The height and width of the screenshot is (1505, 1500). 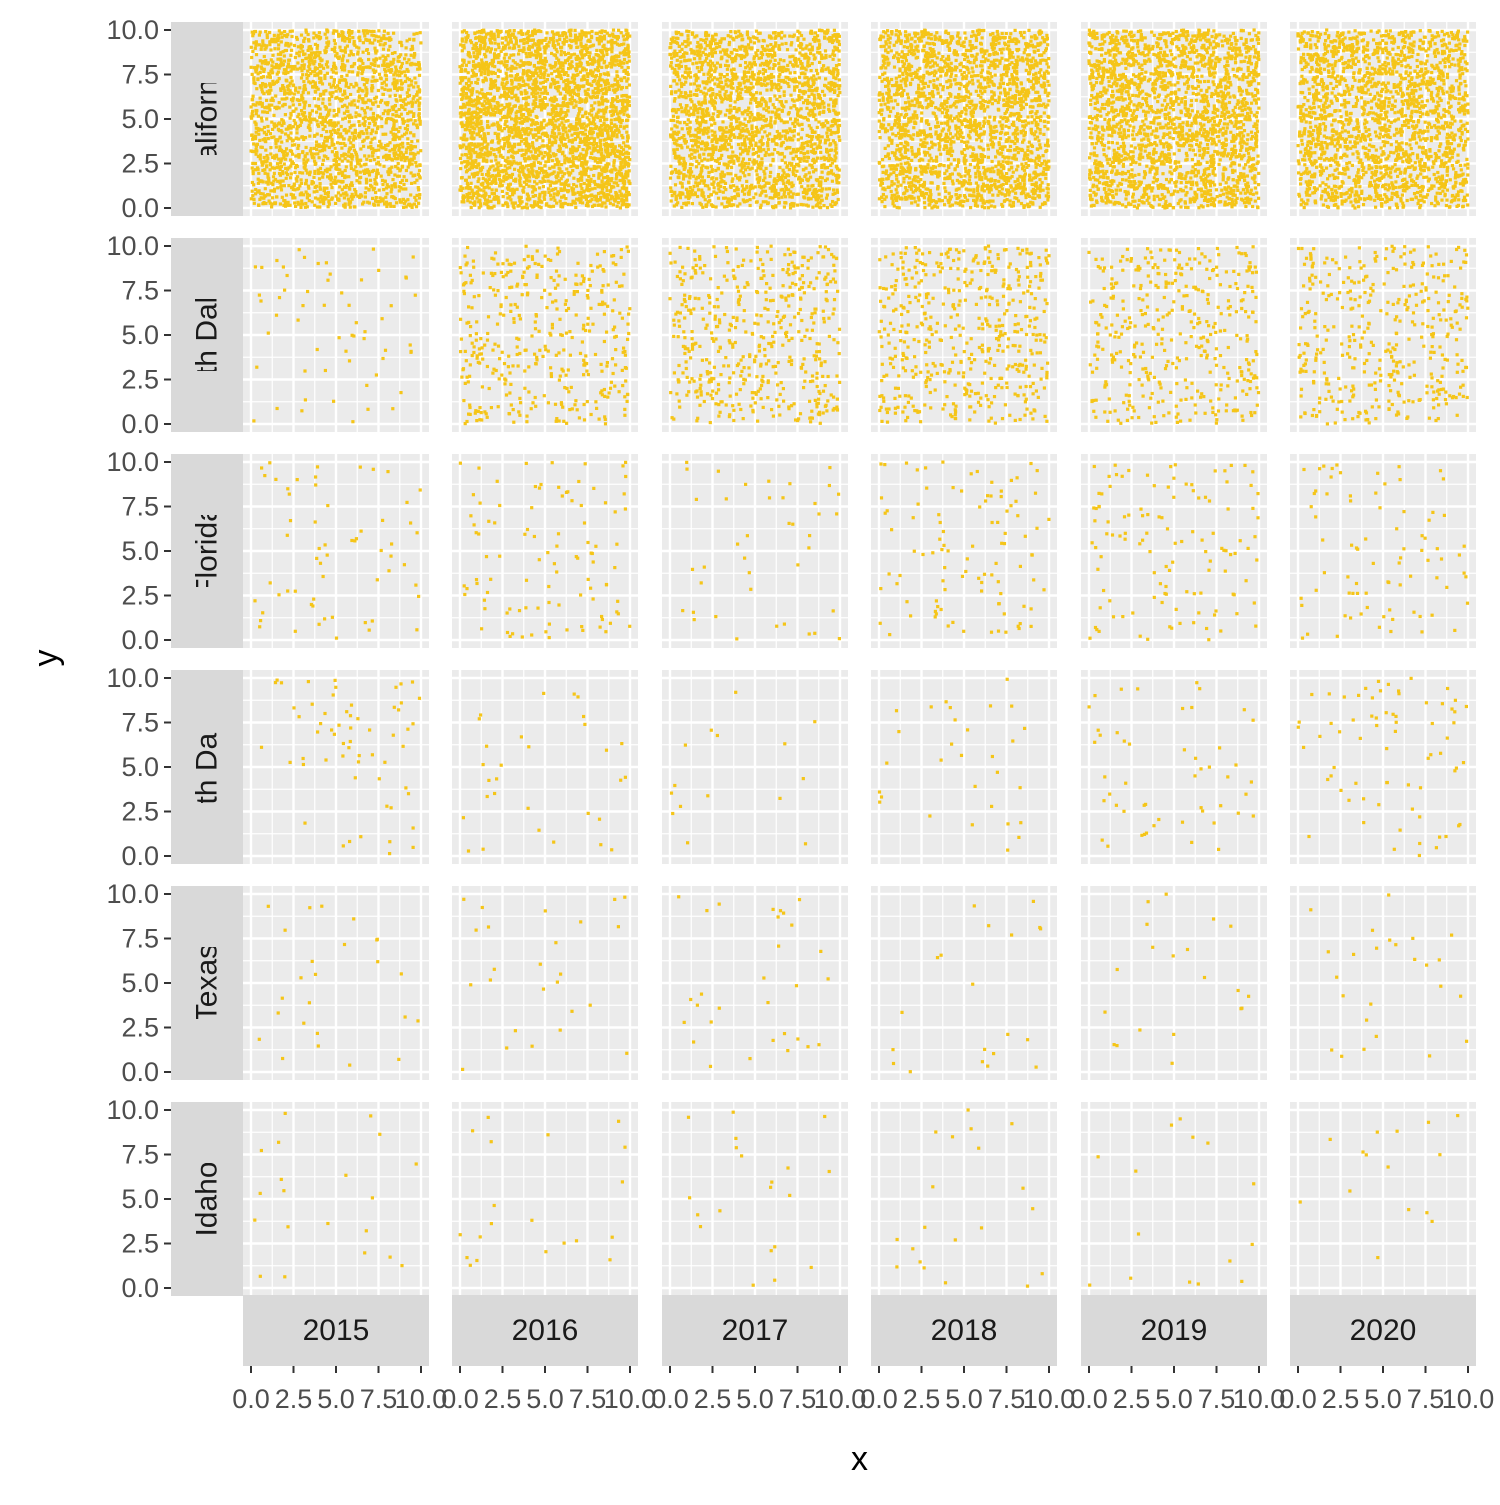 What do you see at coordinates (140, 75) in the screenshot?
I see `y-tick-label: 7.5` at bounding box center [140, 75].